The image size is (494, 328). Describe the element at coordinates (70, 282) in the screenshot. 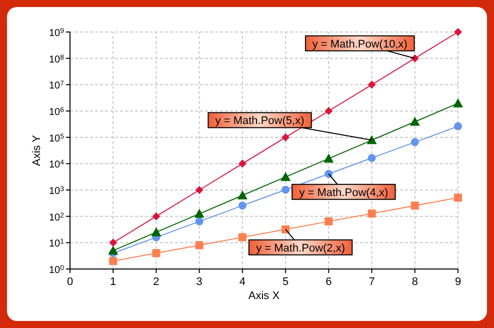

I see `x-tick-label: 0` at that location.